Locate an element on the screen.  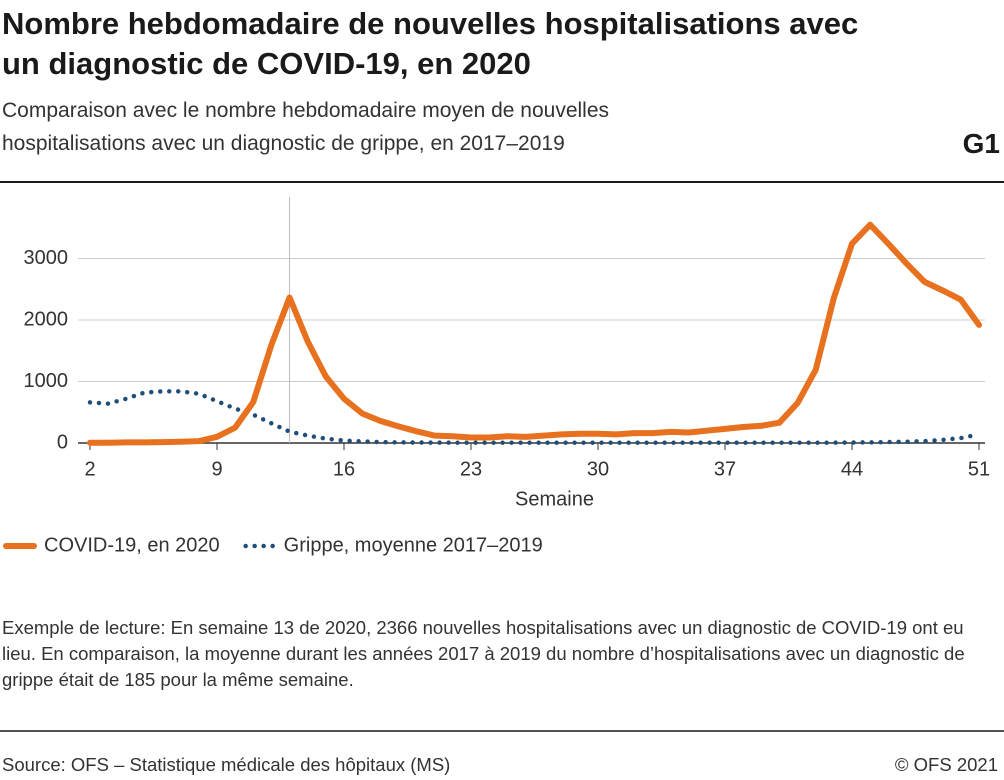
x-tick-label: 44 is located at coordinates (852, 469).